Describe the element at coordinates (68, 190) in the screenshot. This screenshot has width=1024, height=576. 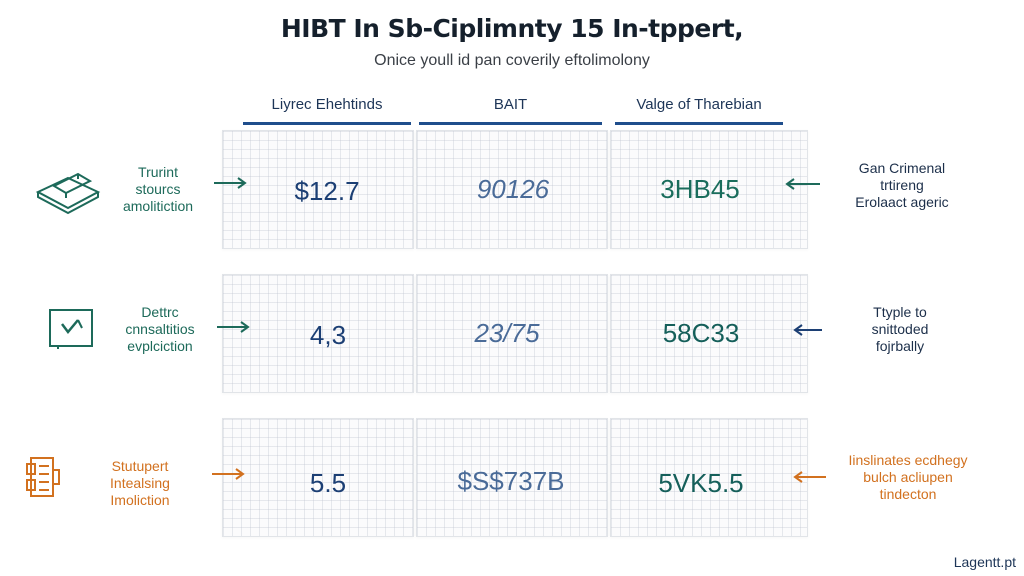
I see `box-stack-icon` at that location.